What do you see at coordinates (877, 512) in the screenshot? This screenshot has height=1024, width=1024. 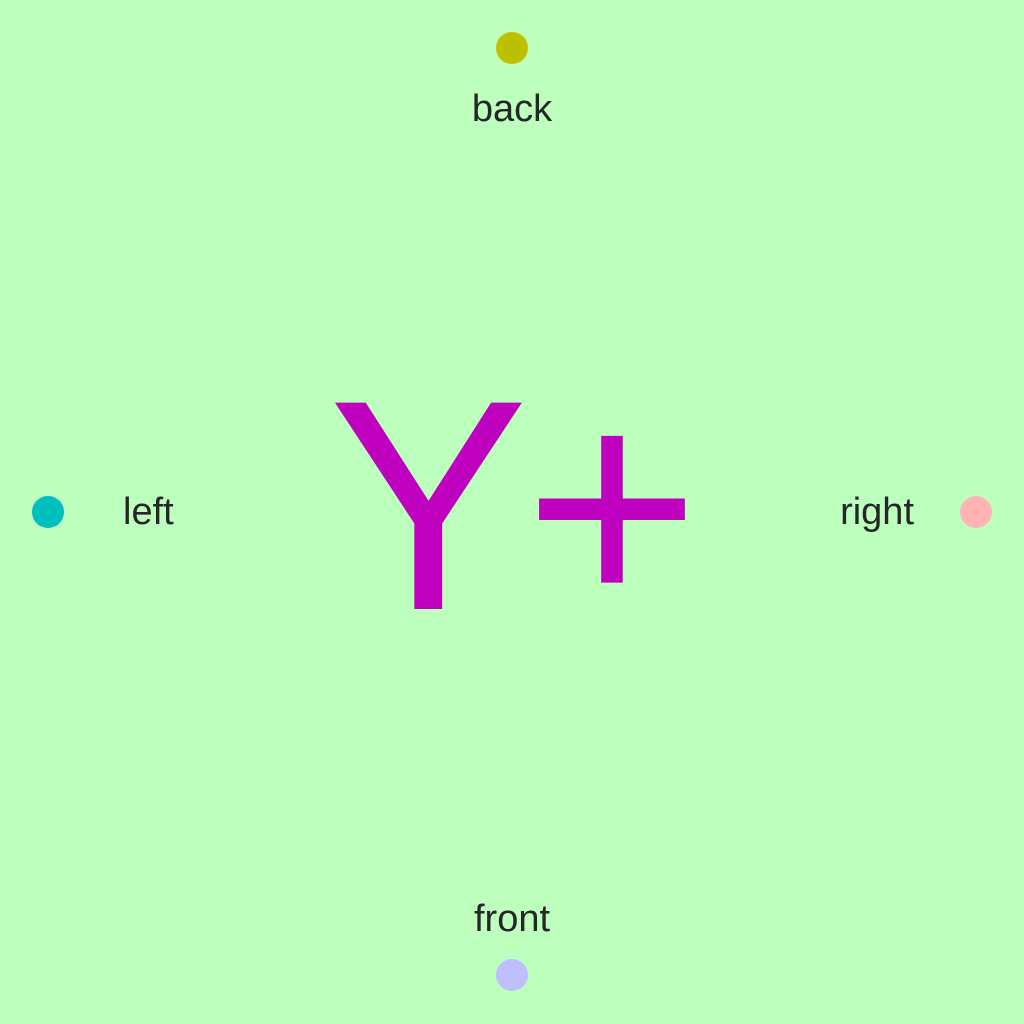 I see `right-label: right` at bounding box center [877, 512].